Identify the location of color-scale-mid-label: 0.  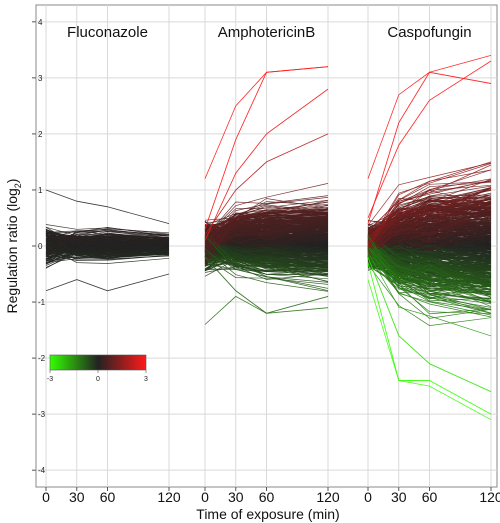
(98, 379).